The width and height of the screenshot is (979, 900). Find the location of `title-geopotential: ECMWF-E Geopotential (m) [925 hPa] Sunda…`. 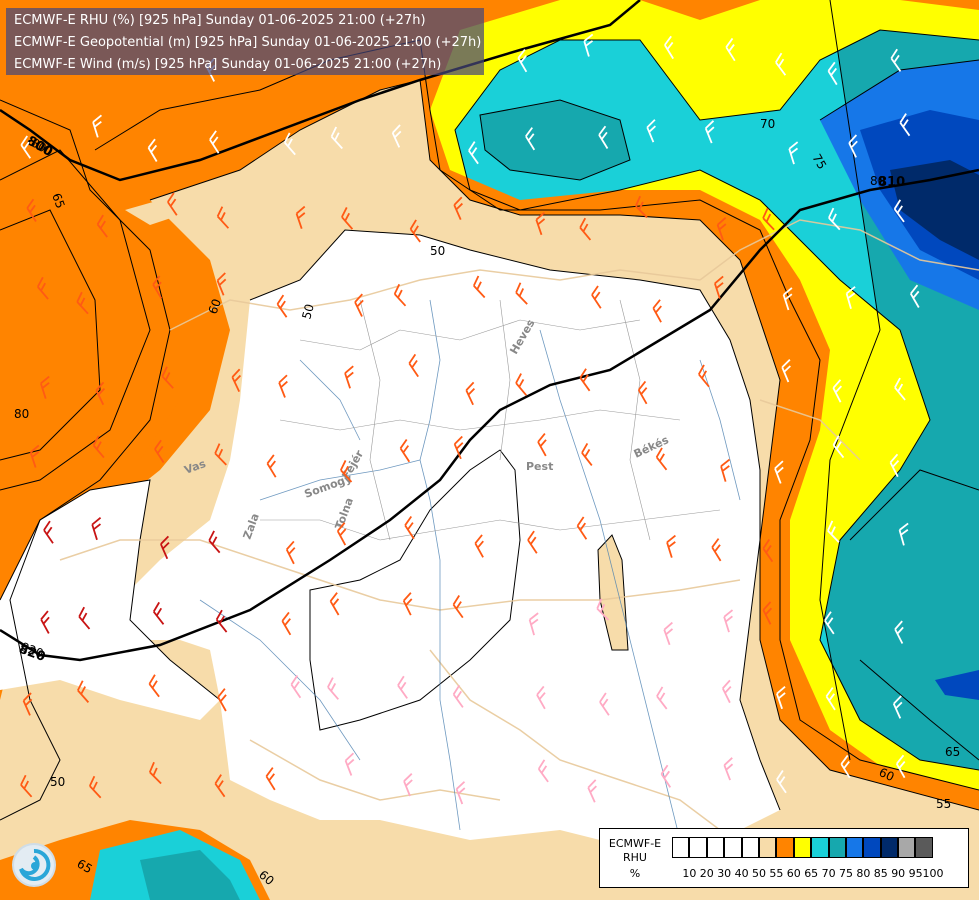

title-geopotential: ECMWF-E Geopotential (m) [925 hPa] Sunda… is located at coordinates (248, 42).